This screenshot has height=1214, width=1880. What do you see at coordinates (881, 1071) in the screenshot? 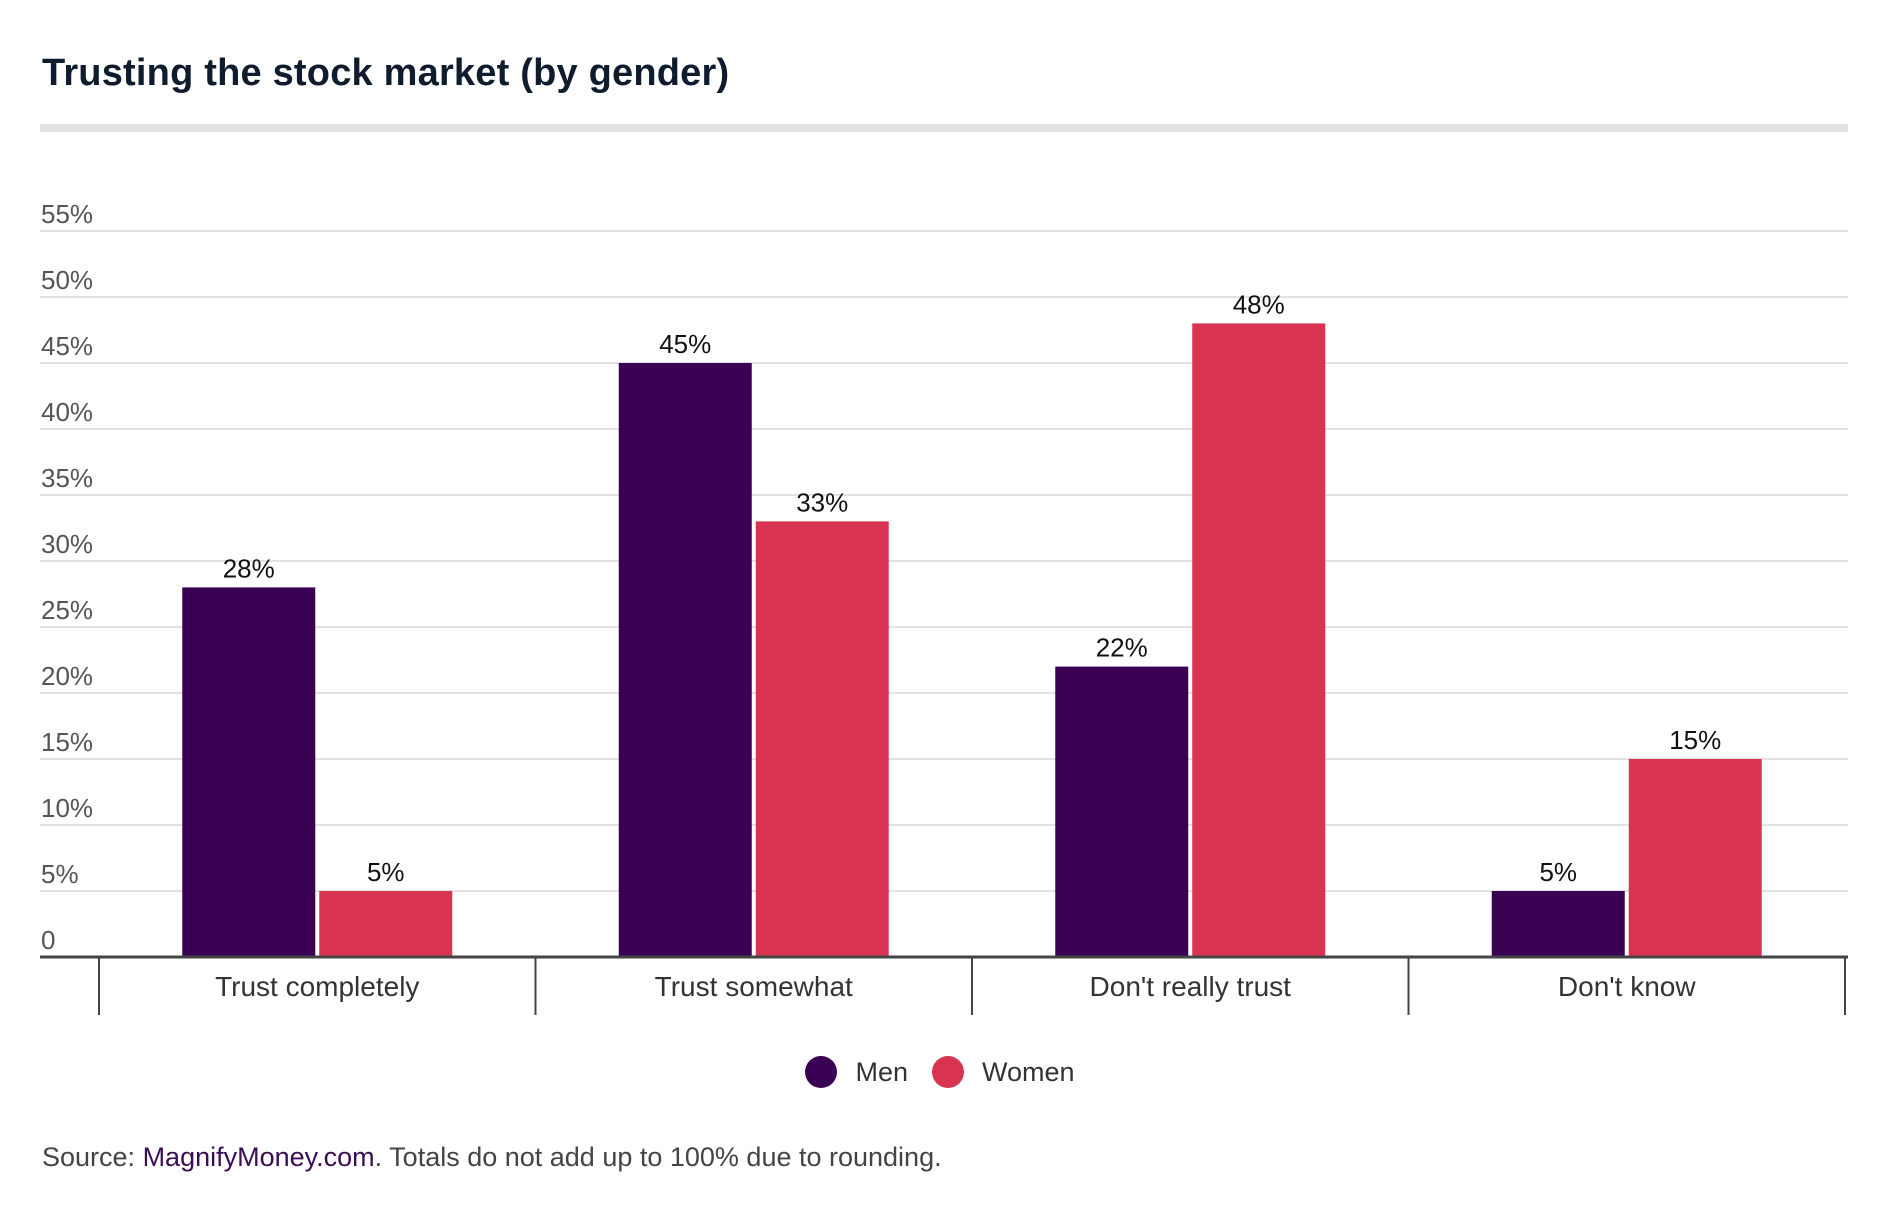
I see `legend-label-men: Men` at bounding box center [881, 1071].